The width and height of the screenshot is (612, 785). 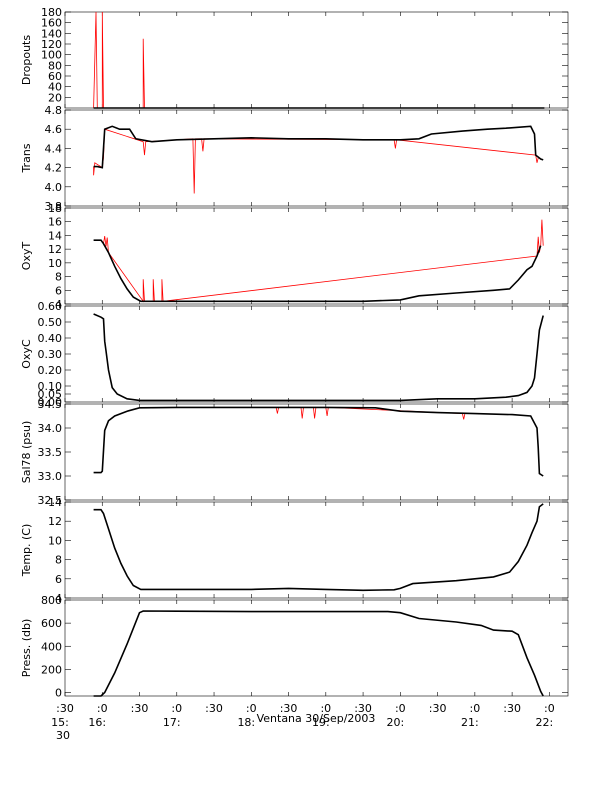 I want to click on panel-trans: Trans 3.8 4.0 4.2 4.4 4.6 4.8, so click(x=294, y=158).